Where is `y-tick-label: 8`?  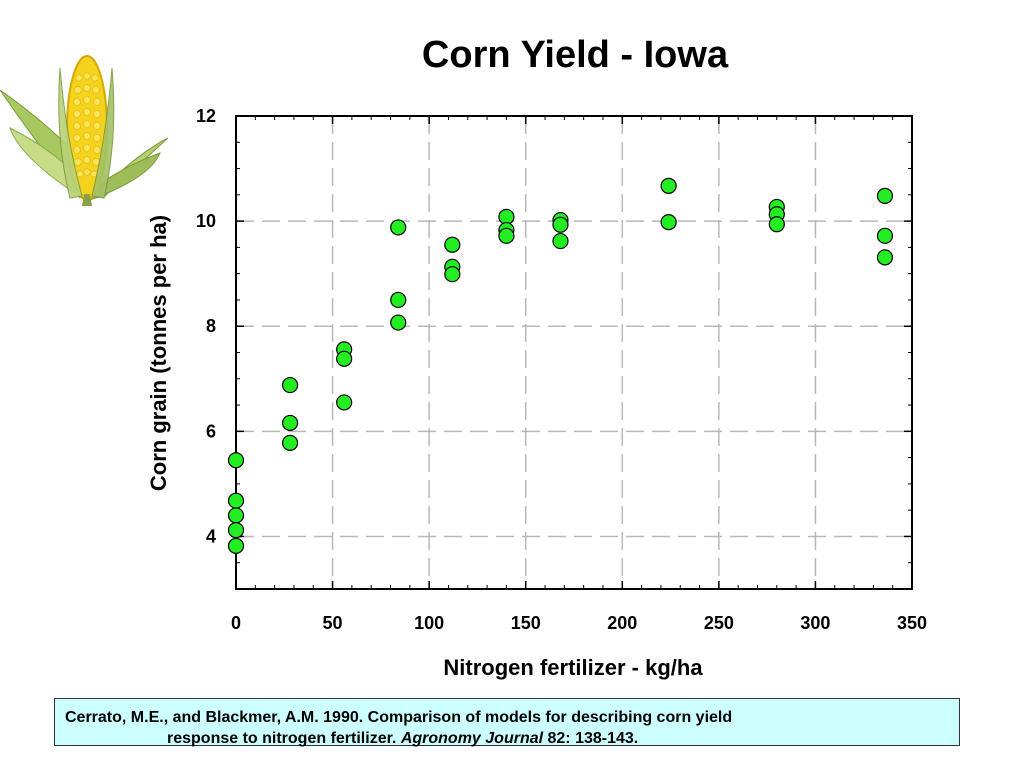 y-tick-label: 8 is located at coordinates (211, 326).